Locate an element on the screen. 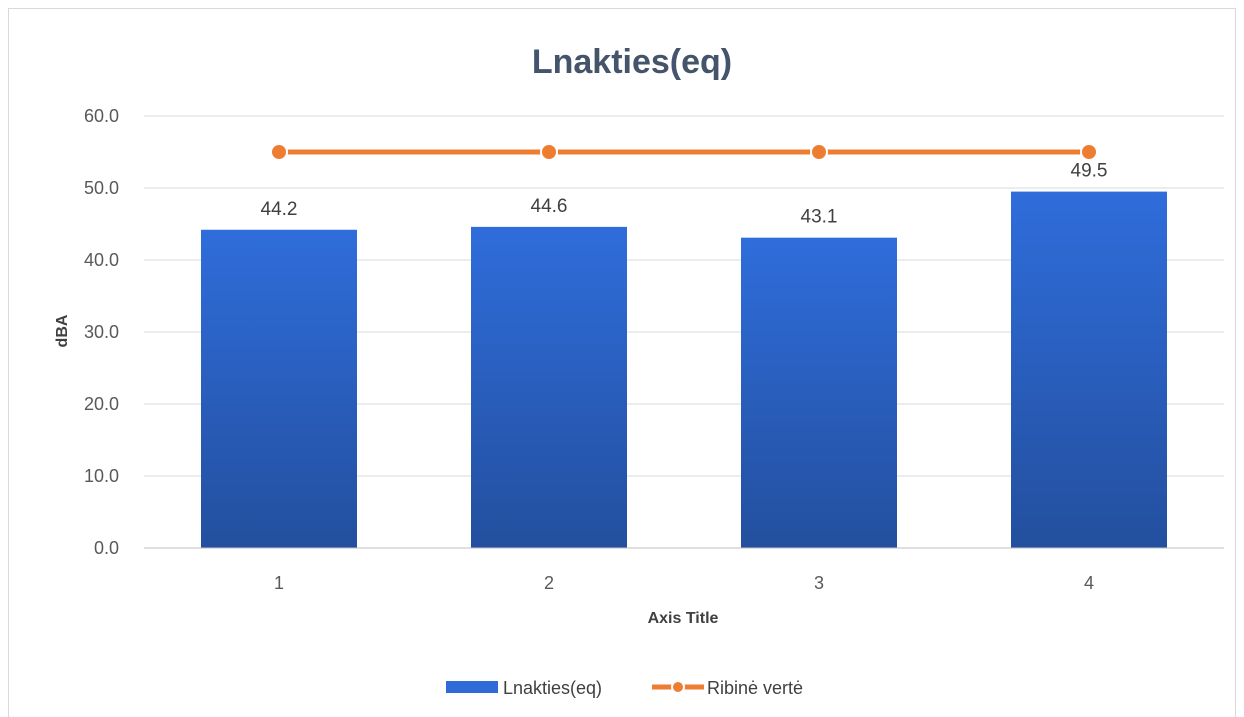 The width and height of the screenshot is (1244, 717). y-tick-label: 20.0 is located at coordinates (101, 404).